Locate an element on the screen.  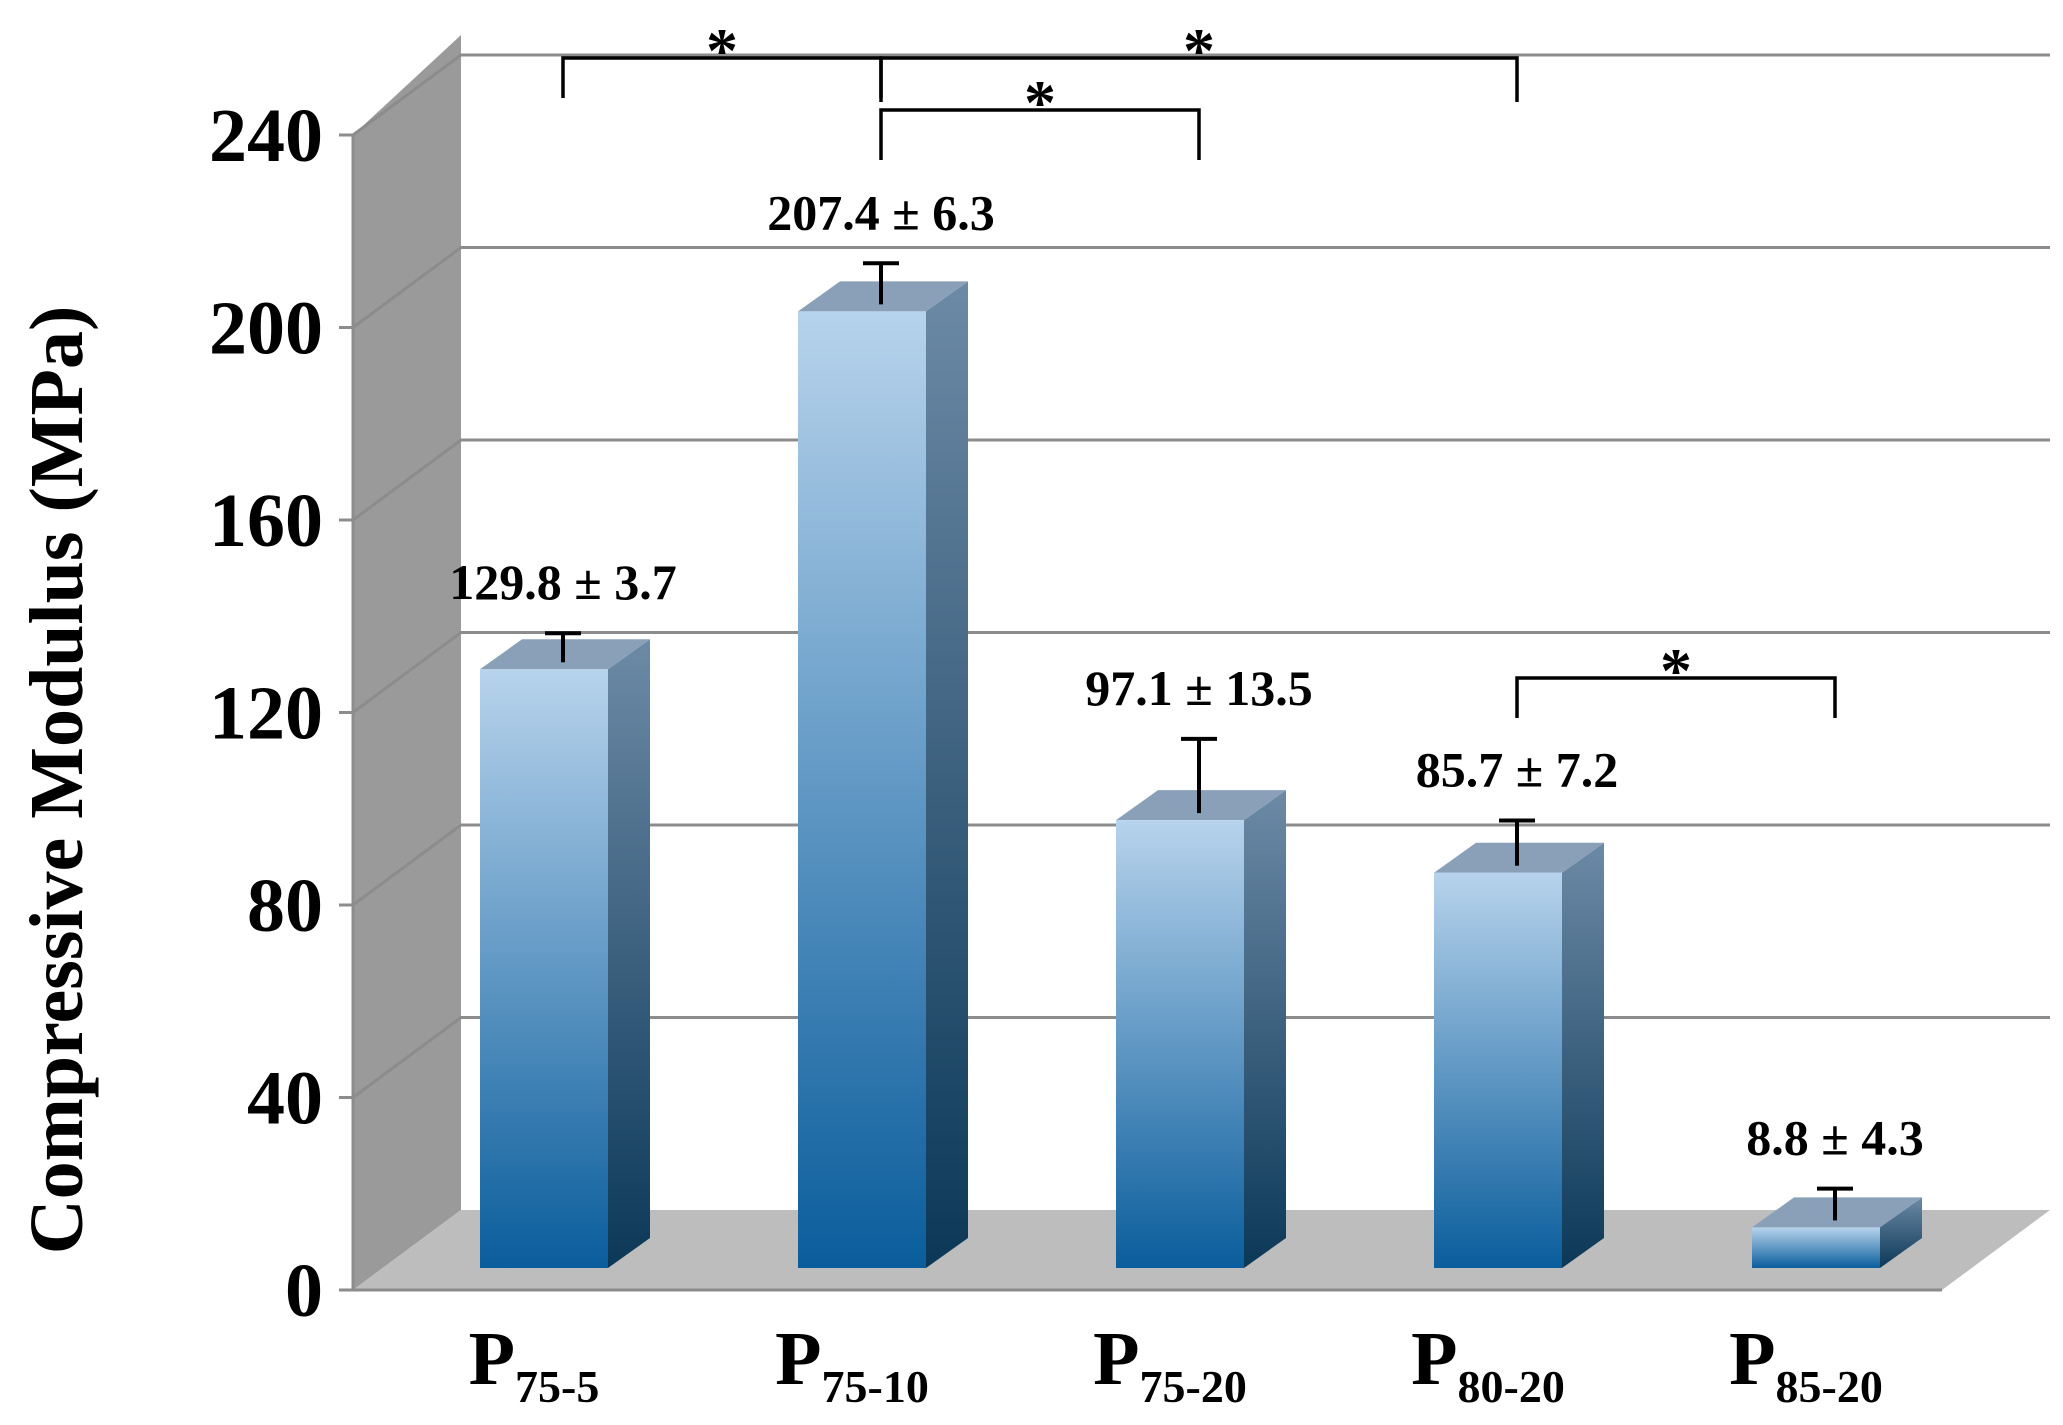
data-label: 8.8 ± 4.3 is located at coordinates (1834, 1138).